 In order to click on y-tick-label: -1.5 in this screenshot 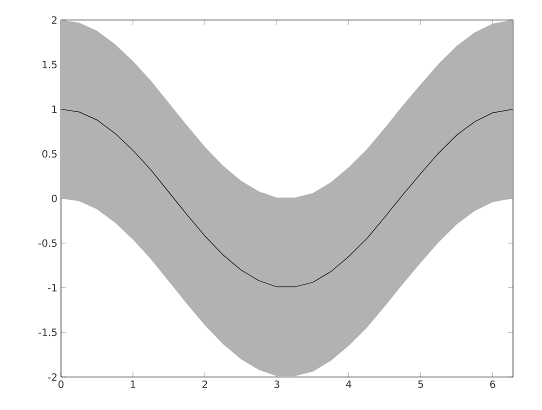, I will do `click(47, 332)`.